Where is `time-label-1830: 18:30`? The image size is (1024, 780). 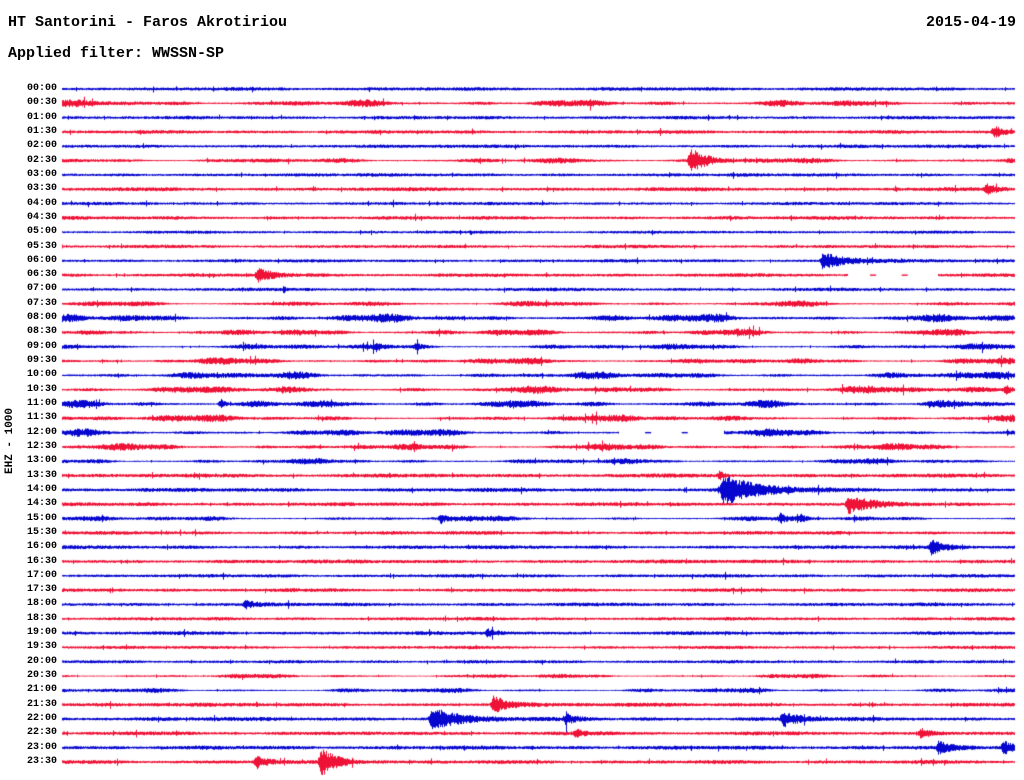
time-label-1830: 18:30 is located at coordinates (41, 618).